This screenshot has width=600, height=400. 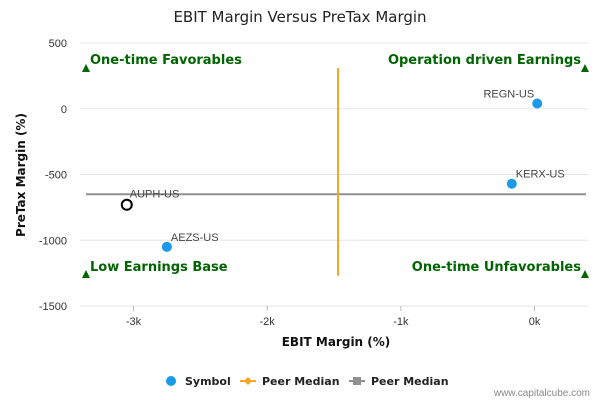 I want to click on y-tick-label: -500, so click(x=56, y=176).